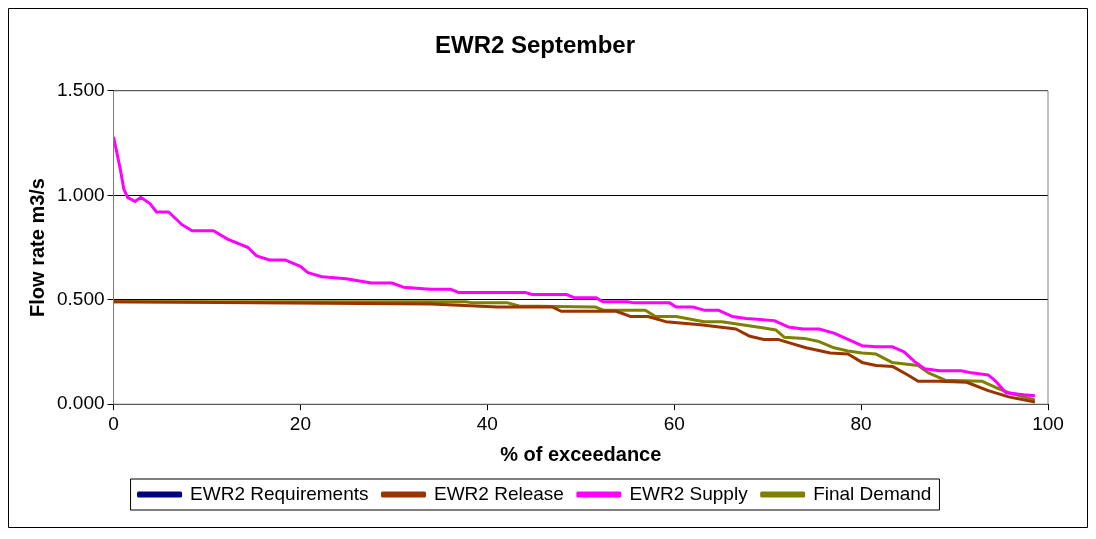 Image resolution: width=1096 pixels, height=539 pixels. Describe the element at coordinates (535, 45) in the screenshot. I see `chart-title: EWR2 September` at that location.